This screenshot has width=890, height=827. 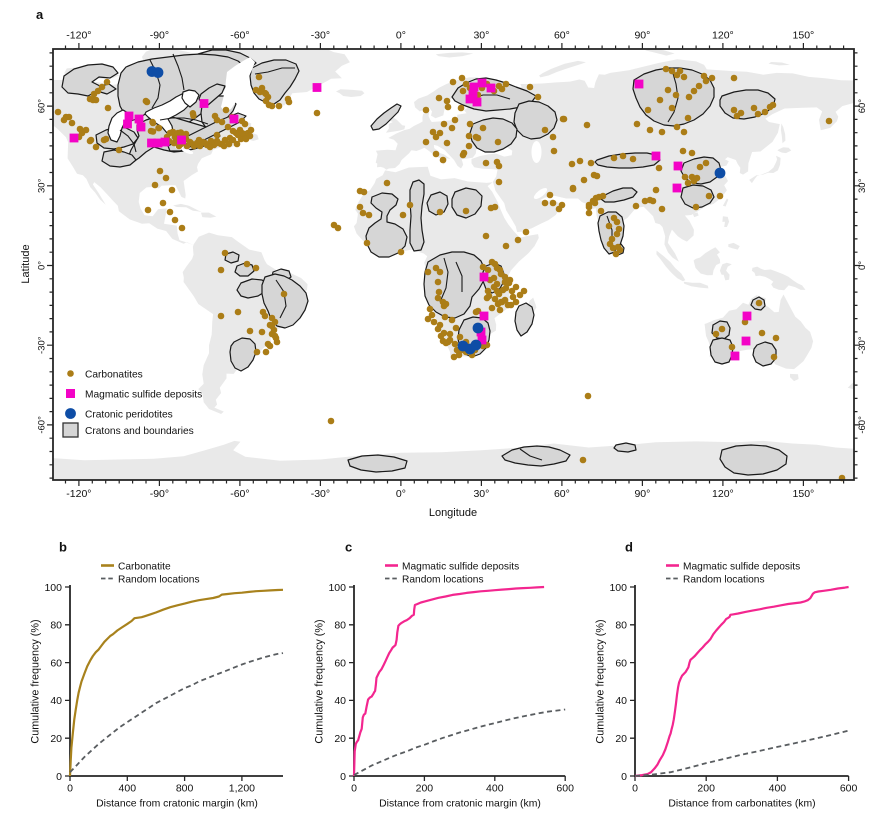 What do you see at coordinates (242, 789) in the screenshot?
I see `svg-text: 1,200` at bounding box center [242, 789].